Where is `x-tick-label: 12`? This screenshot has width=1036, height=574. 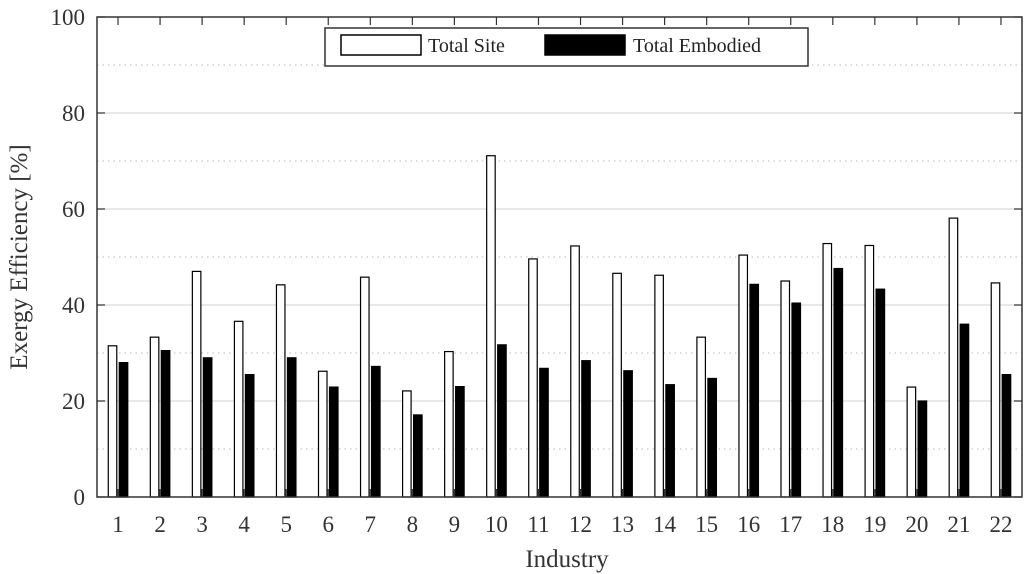
x-tick-label: 12 is located at coordinates (580, 524).